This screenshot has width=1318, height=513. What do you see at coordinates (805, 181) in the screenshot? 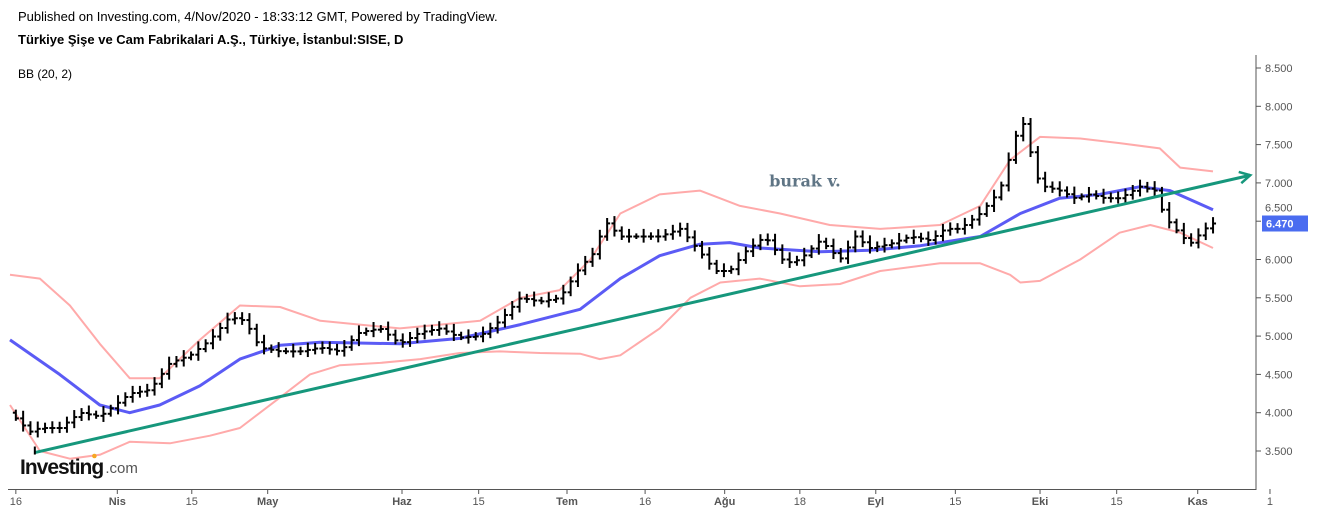
I see `annotation-text: burak v.` at bounding box center [805, 181].